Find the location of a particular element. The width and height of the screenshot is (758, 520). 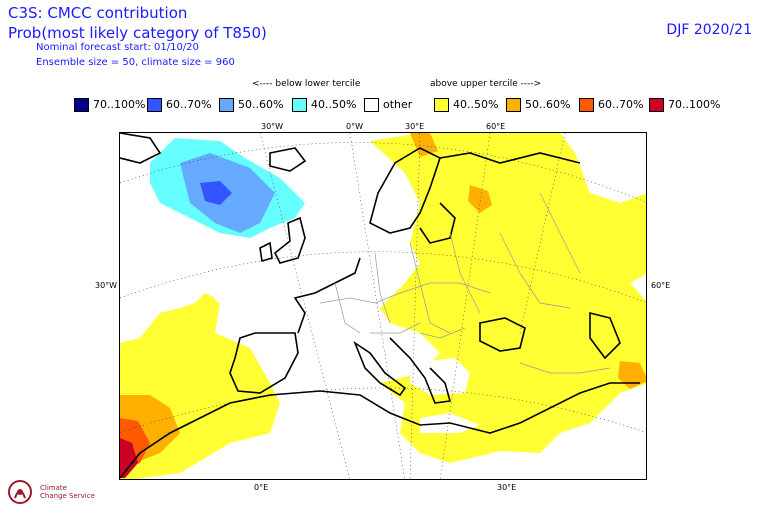

below-tercile-hint: <---- below lower tercile is located at coordinates (306, 84).